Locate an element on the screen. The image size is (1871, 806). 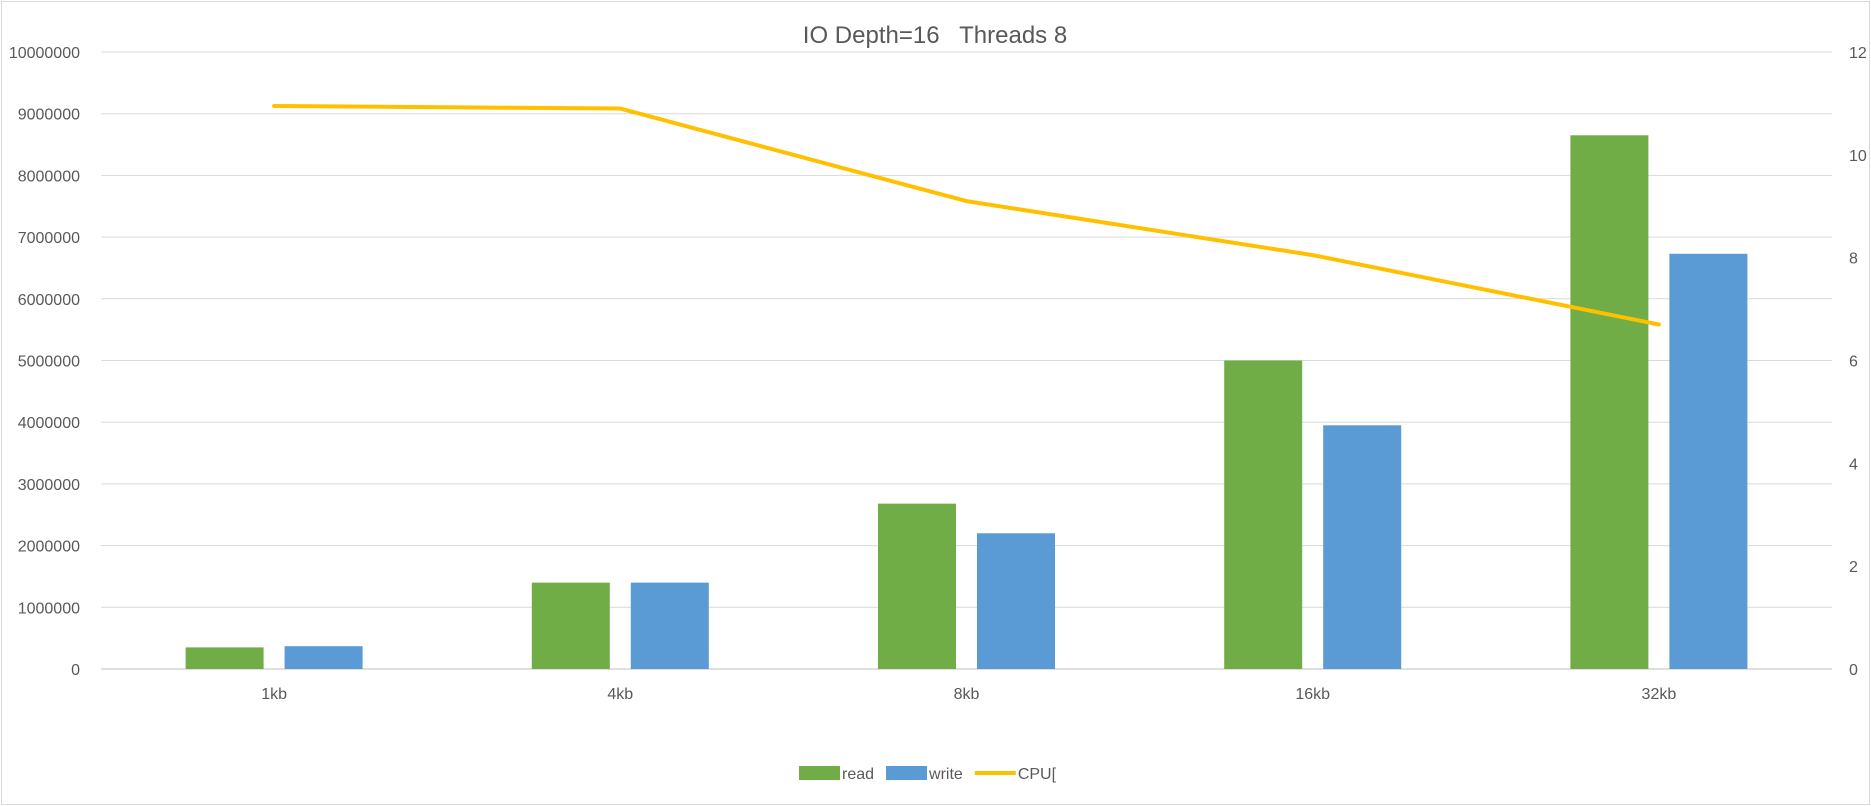
y-left-tick-label: 4000000 is located at coordinates (49, 423).